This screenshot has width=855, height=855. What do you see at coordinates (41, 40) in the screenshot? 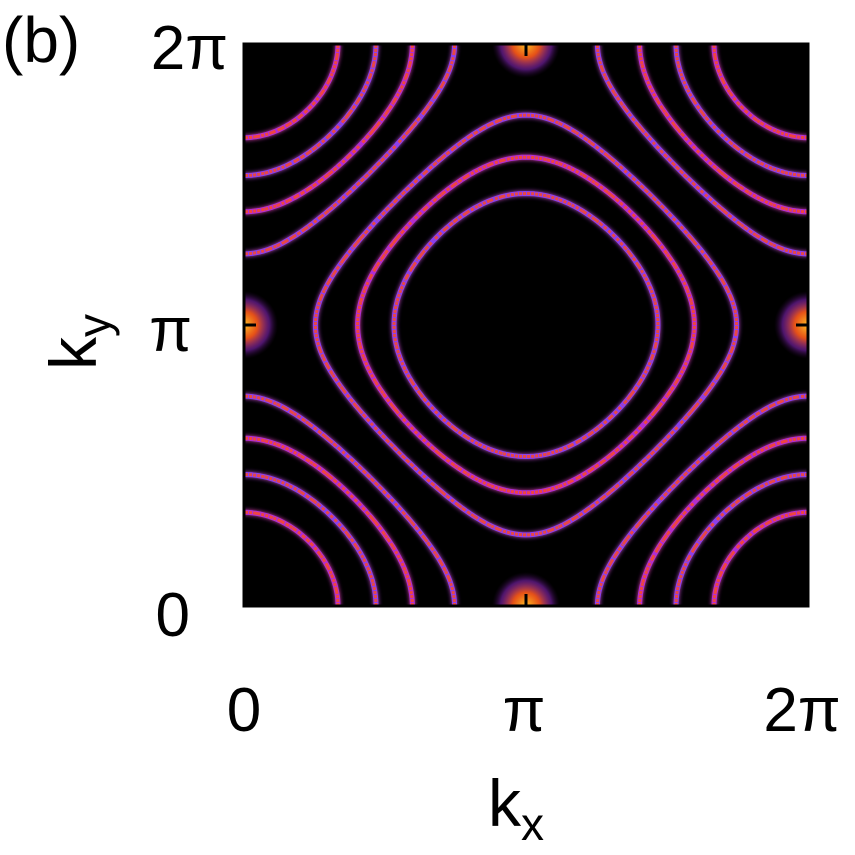
I see `panel-label: (b)` at bounding box center [41, 40].